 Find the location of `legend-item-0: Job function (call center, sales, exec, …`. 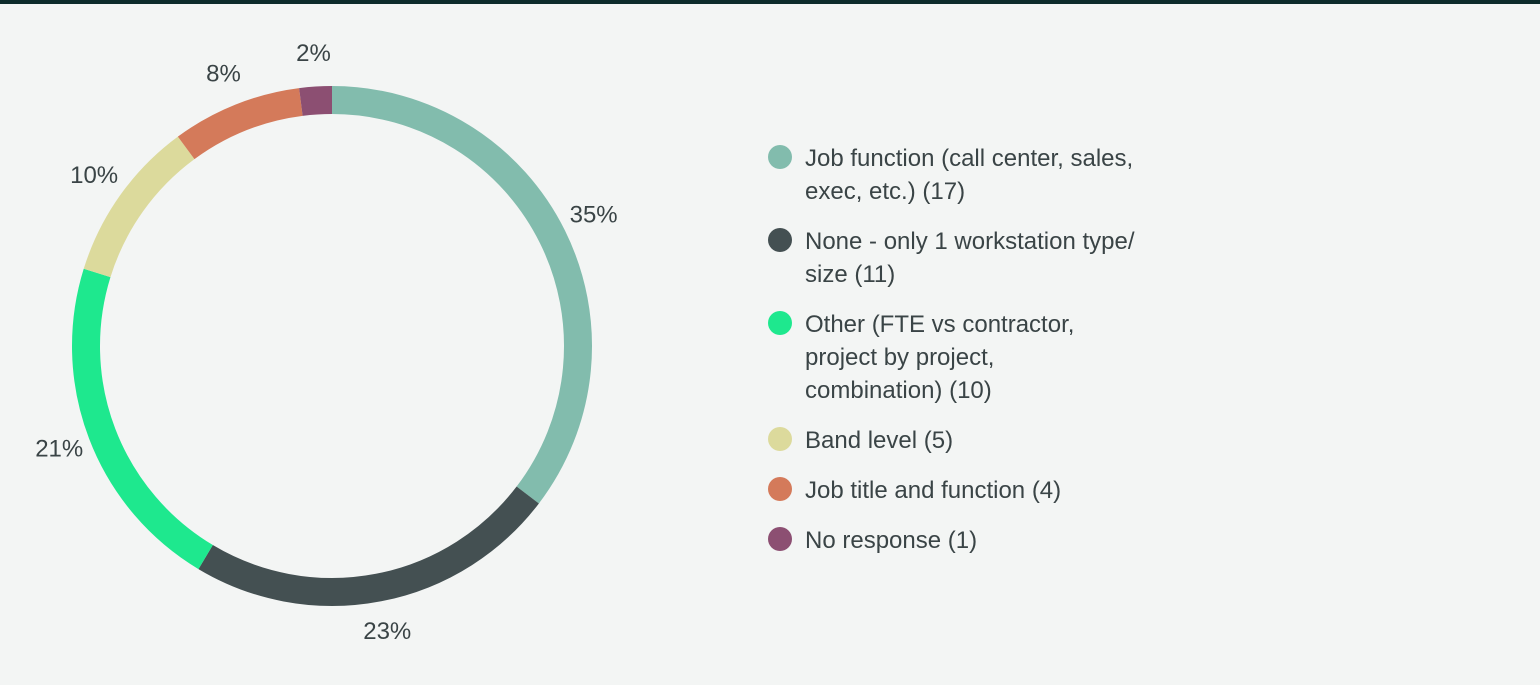

legend-item-0: Job function (call center, sales, exec, … is located at coordinates (988, 175).